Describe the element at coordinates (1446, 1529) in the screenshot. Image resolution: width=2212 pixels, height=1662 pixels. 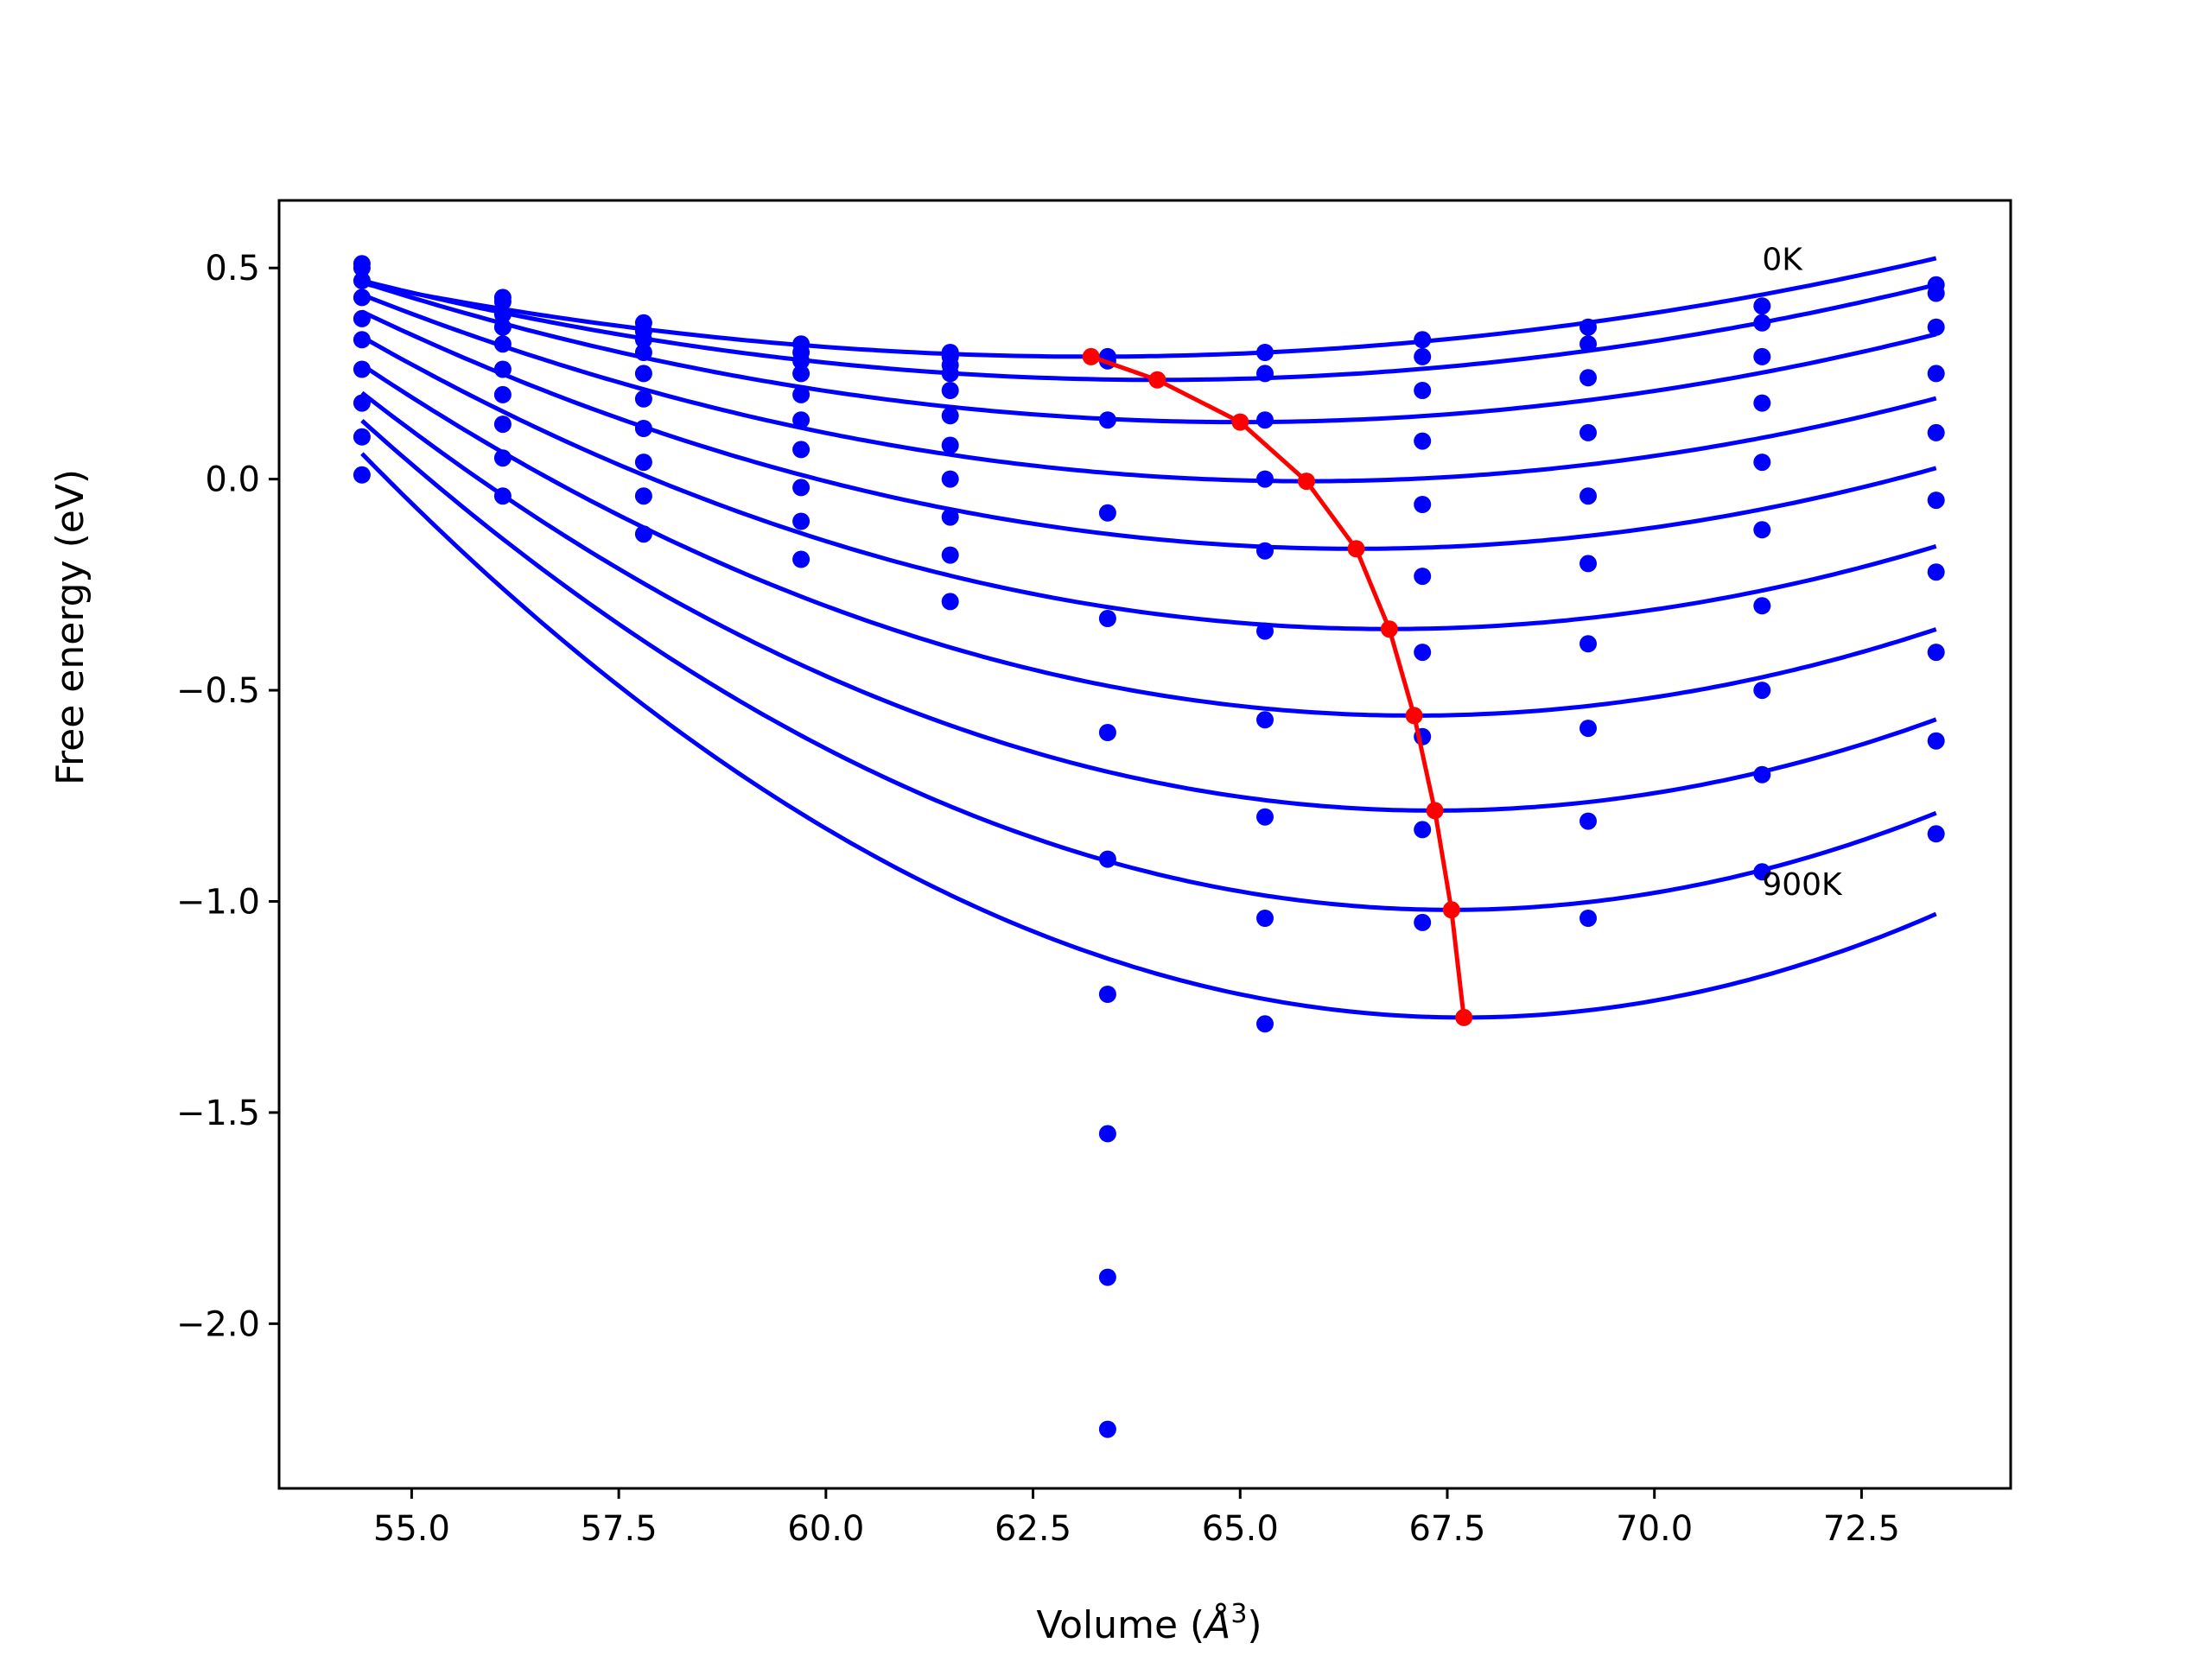
I see `x-tick-label-5: 67.5` at that location.